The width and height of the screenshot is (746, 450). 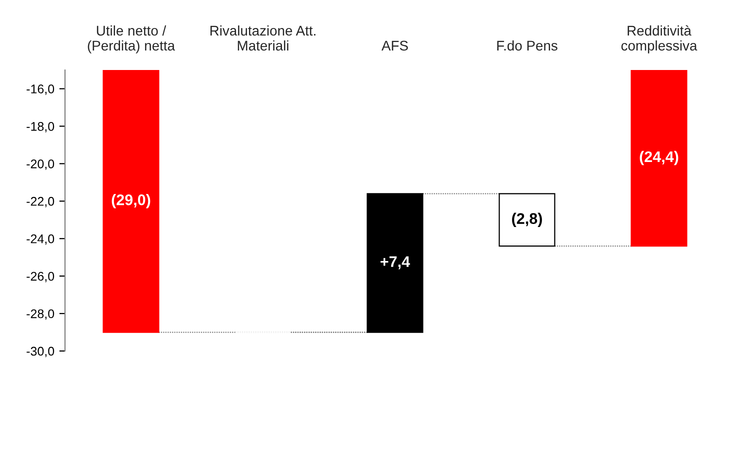 What do you see at coordinates (395, 45) in the screenshot?
I see `x-tick-label: AFS` at bounding box center [395, 45].